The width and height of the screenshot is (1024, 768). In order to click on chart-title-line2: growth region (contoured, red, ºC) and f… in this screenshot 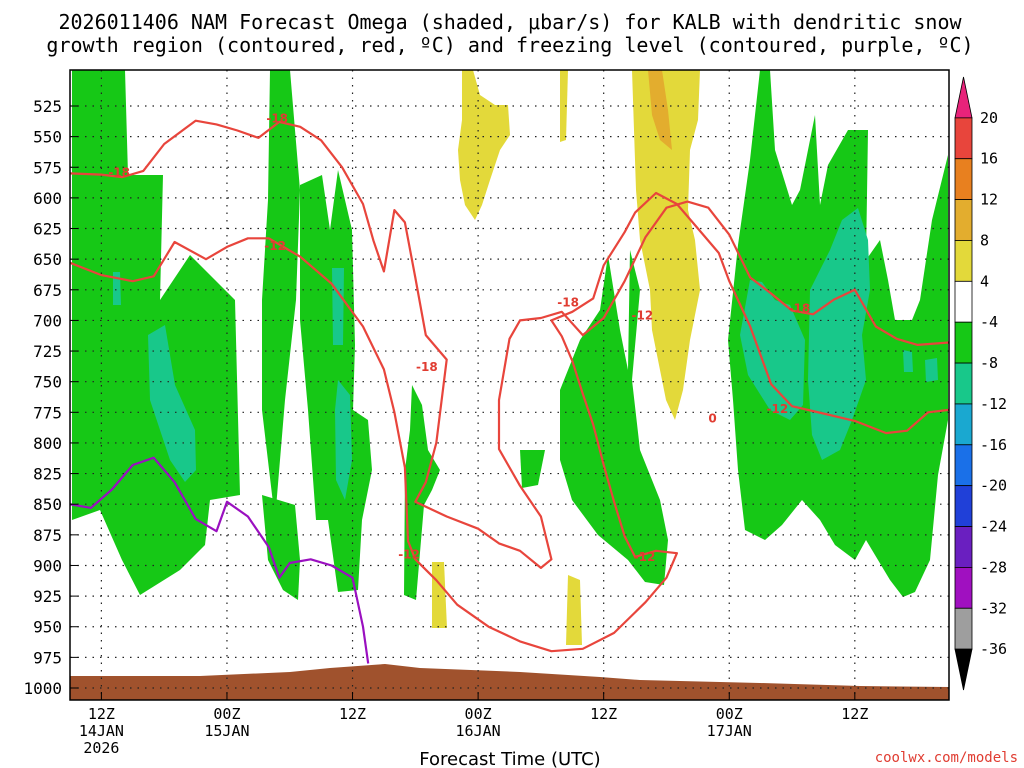, I will do `click(509, 45)`.